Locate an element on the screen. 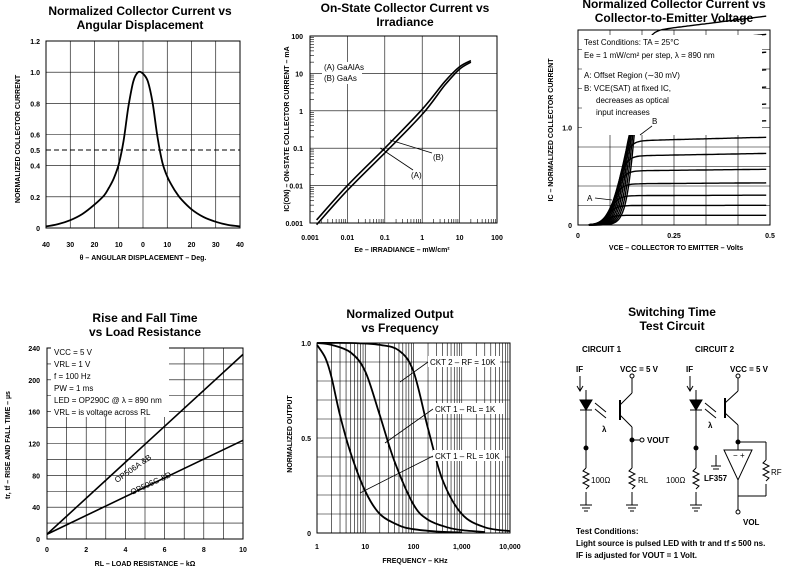 The width and height of the screenshot is (798, 573). circuit-notes-line2: IF is adjusted for VOUT = 1 Volt. is located at coordinates (636, 555).